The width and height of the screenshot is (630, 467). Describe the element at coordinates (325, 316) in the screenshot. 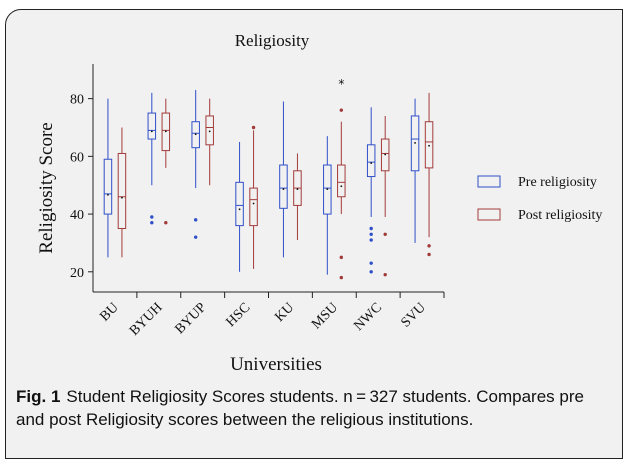

I see `x-tick-label: MSU` at that location.